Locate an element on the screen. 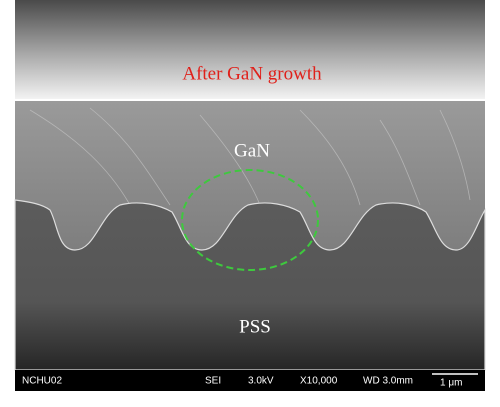  footer-voltage: 3.0kV is located at coordinates (261, 381).